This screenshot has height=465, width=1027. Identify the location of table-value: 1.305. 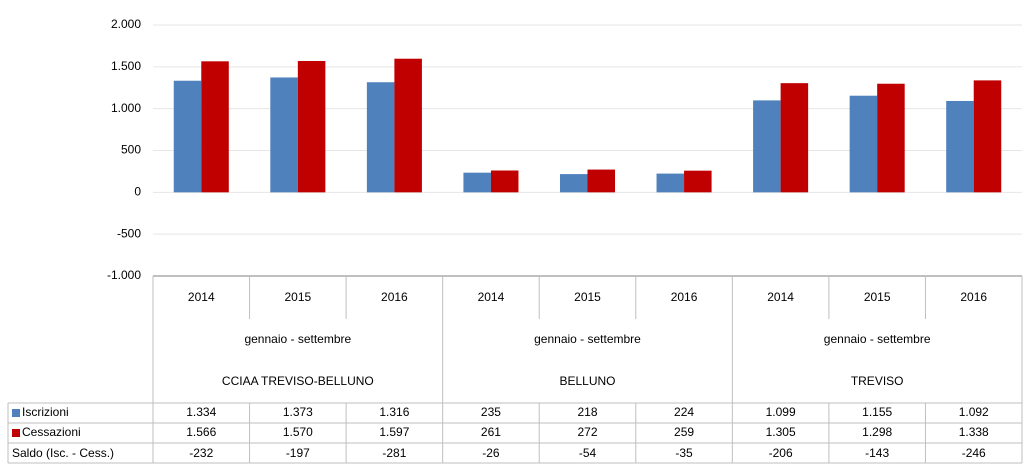
(781, 432).